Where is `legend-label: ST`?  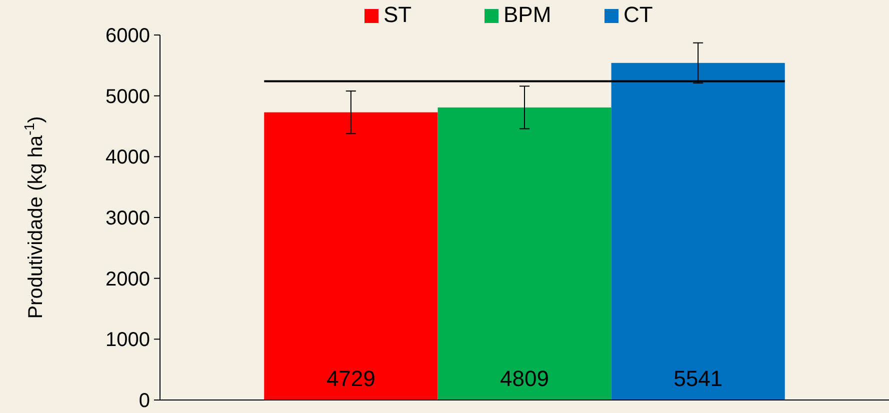
legend-label: ST is located at coordinates (398, 14).